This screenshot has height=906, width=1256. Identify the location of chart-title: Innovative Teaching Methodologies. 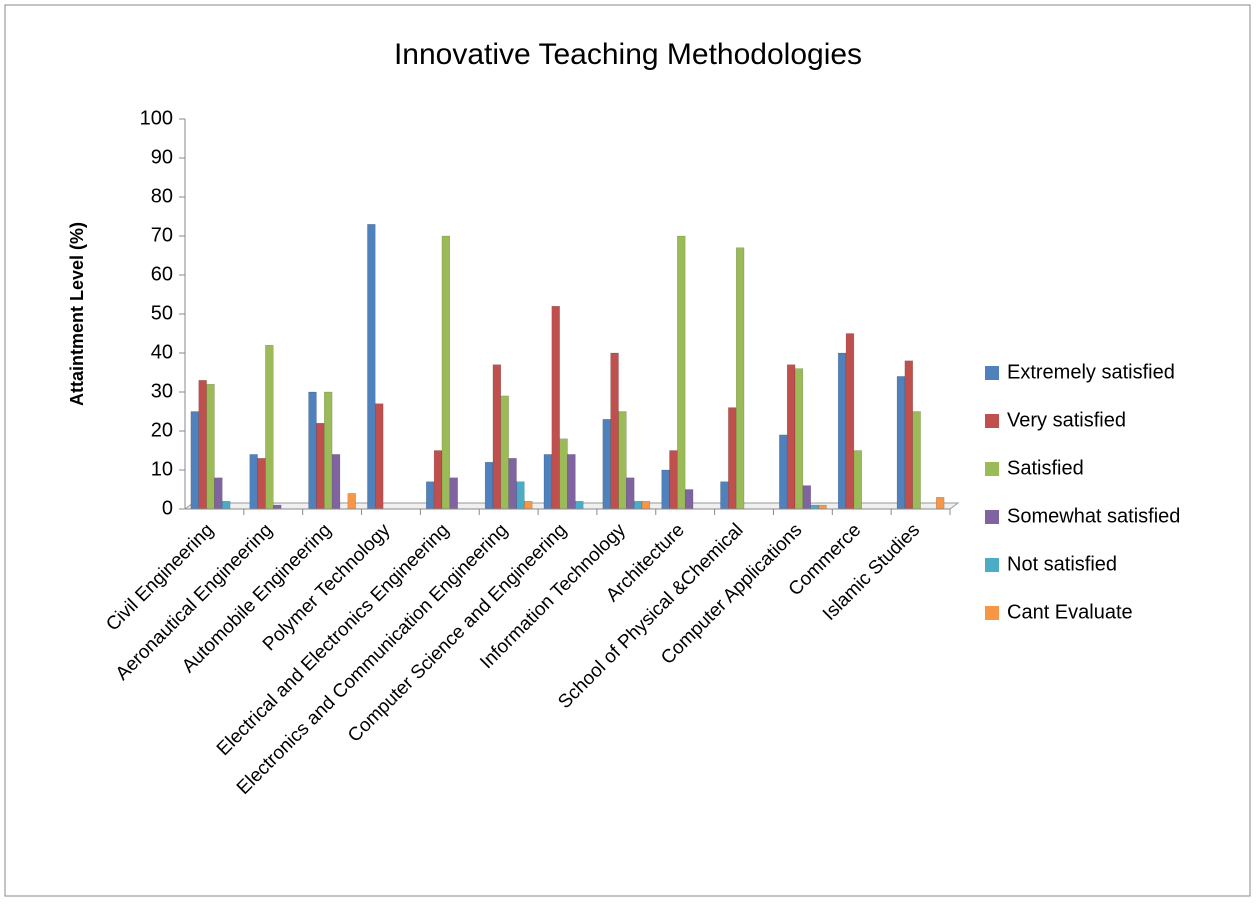
(628, 54).